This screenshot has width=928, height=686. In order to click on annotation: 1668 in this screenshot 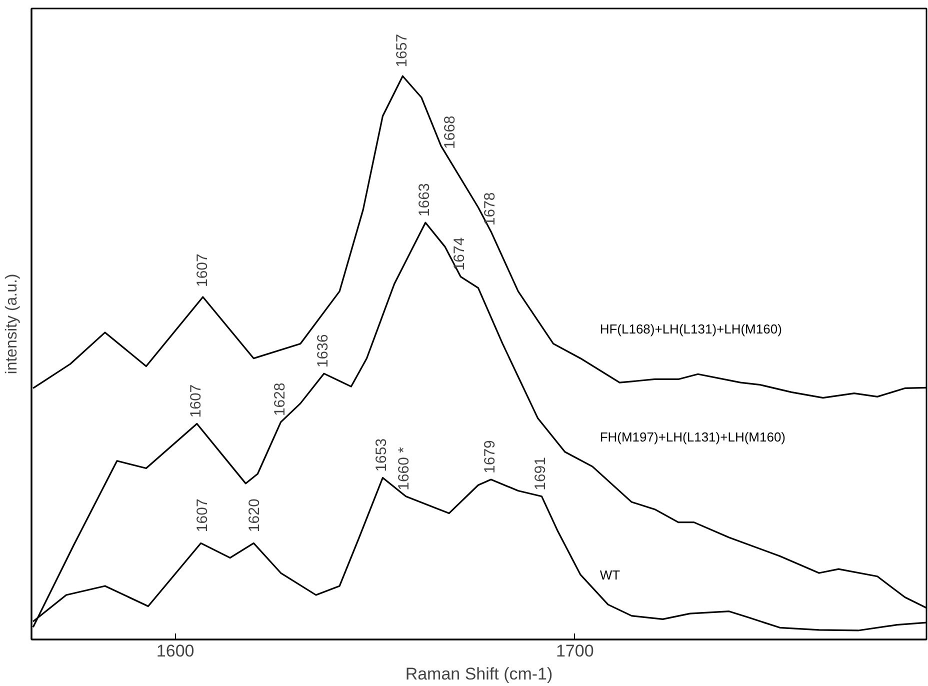, I will do `click(450, 132)`.